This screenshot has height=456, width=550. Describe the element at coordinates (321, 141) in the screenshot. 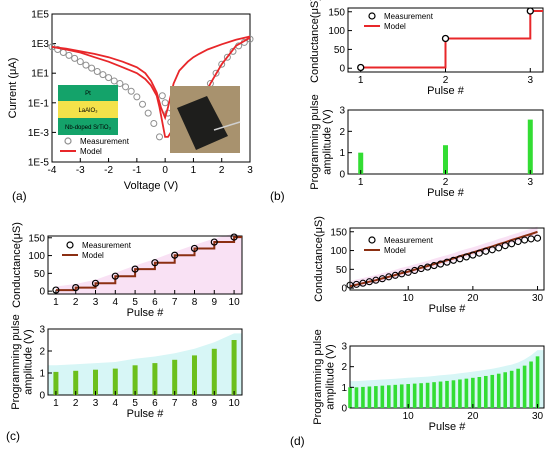

I see `b2-y-axis-label: Programming pulseamplitude (V)` at that location.